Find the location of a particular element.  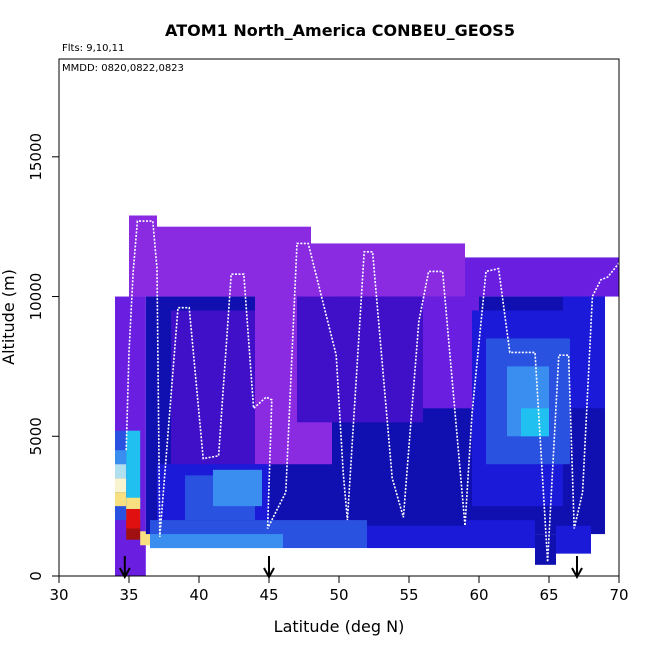

dates-note: MMDD: 0820,0822,0823 is located at coordinates (123, 68).